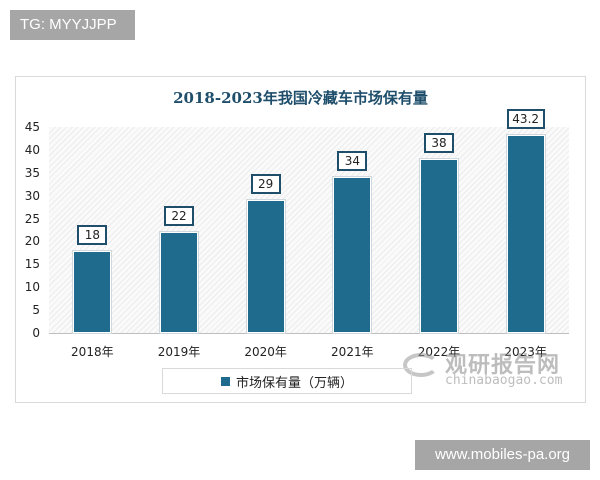 This screenshot has width=600, height=480. What do you see at coordinates (225, 381) in the screenshot?
I see `legend-swatch-icon` at bounding box center [225, 381].